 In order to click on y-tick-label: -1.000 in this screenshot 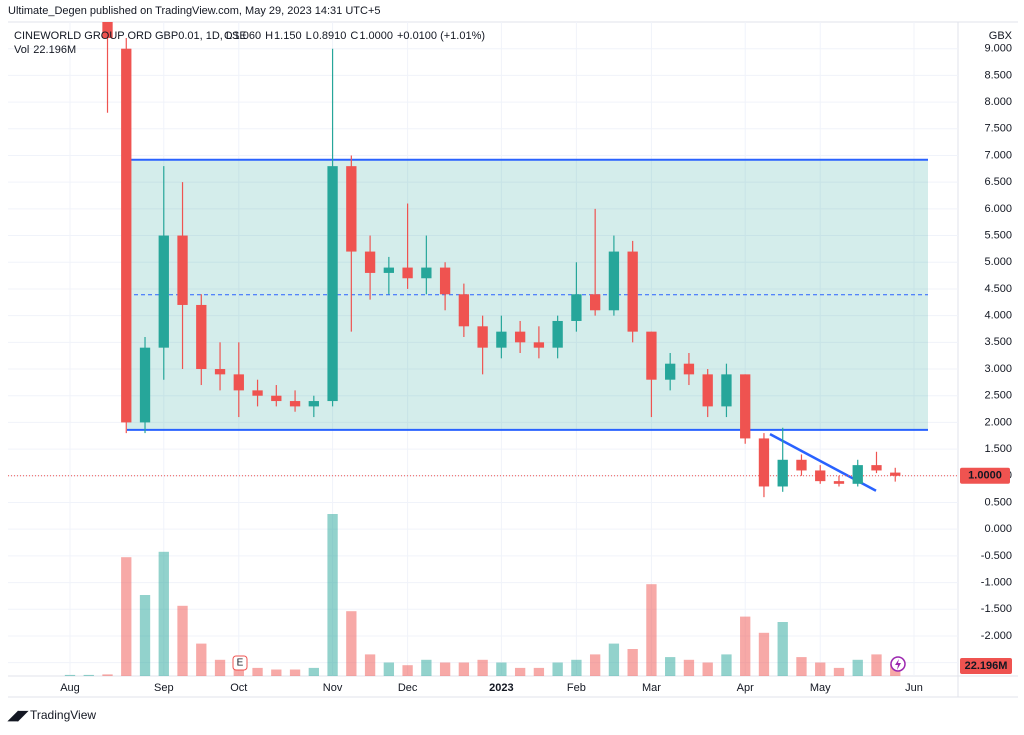, I will do `click(996, 582)`.